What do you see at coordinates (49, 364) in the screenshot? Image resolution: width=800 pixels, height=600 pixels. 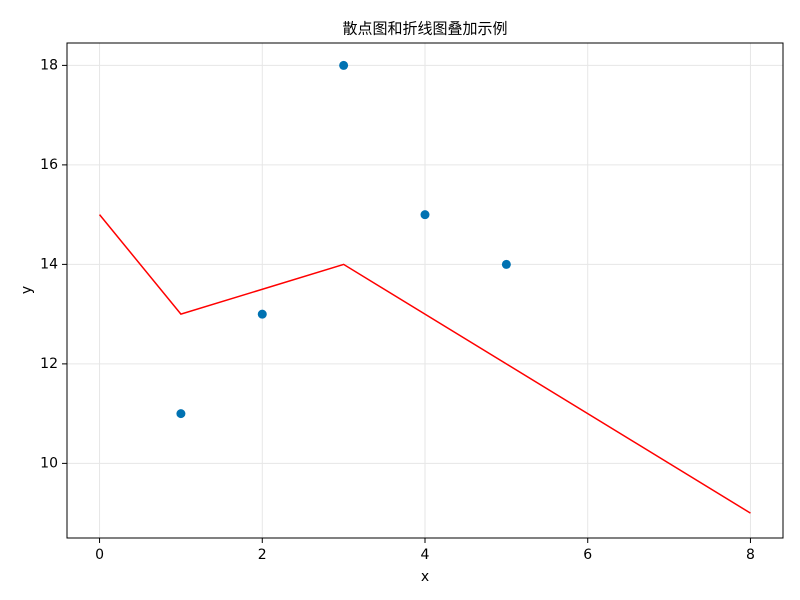 I see `y-tick-label: 12` at bounding box center [49, 364].